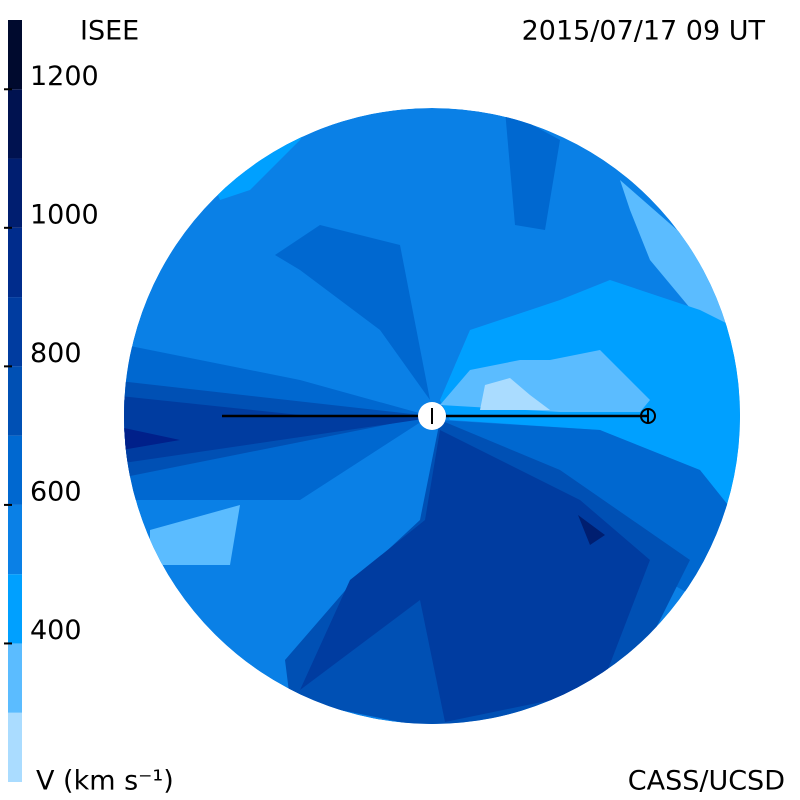 The width and height of the screenshot is (800, 800). Describe the element at coordinates (56, 630) in the screenshot. I see `colorbar-tick-label: 400` at that location.